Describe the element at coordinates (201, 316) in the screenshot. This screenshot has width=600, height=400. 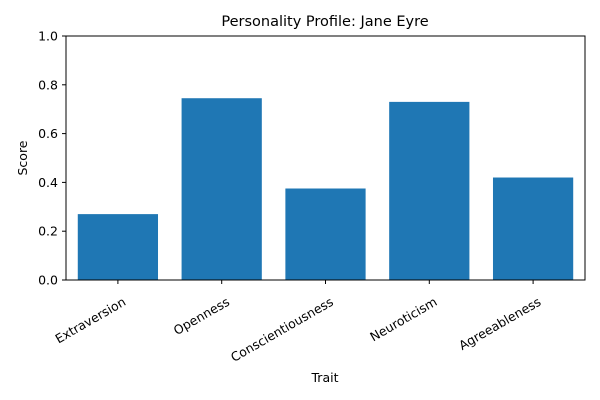
I see `x-tick-label: Openness` at that location.